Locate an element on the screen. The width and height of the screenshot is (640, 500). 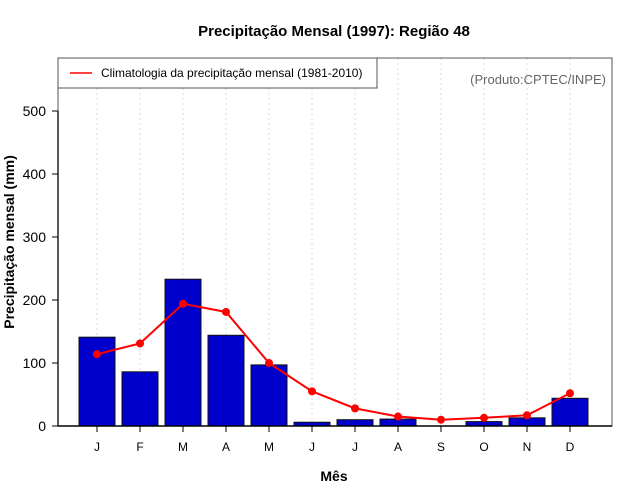
x-tick-label-2: F is located at coordinates (139, 447).